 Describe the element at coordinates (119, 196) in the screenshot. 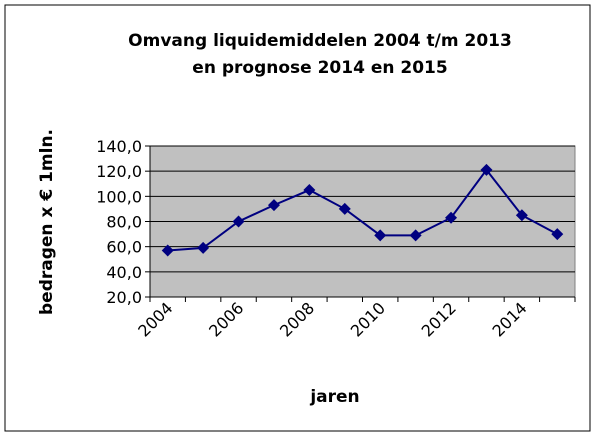

I see `y-tick-label: 100,0` at that location.